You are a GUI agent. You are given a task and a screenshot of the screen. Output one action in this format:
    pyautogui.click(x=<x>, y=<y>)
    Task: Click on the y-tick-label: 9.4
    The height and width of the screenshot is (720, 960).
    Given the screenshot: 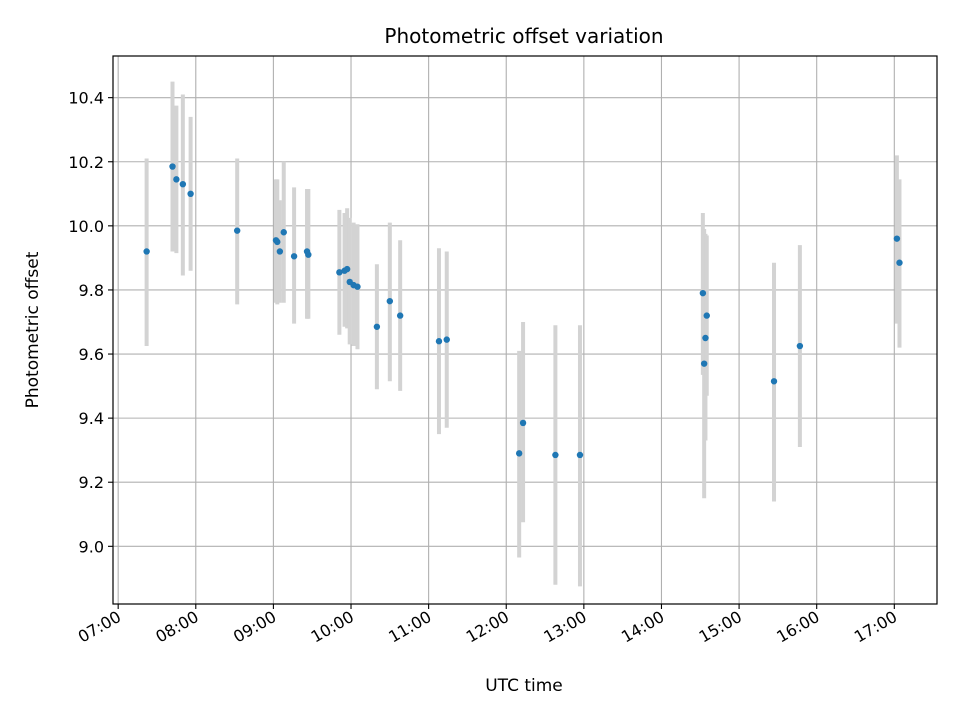 What is the action you would take?
    pyautogui.click(x=91, y=418)
    